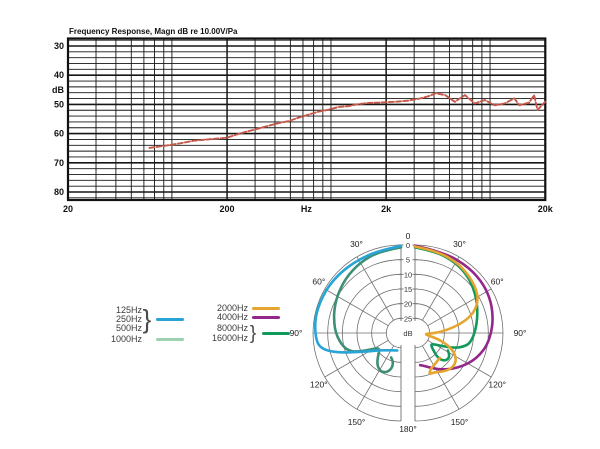 The image size is (600, 449). I want to click on legend-column-0: 125Hz 250Hz 500Hz} 1000Hz, so click(143, 324).